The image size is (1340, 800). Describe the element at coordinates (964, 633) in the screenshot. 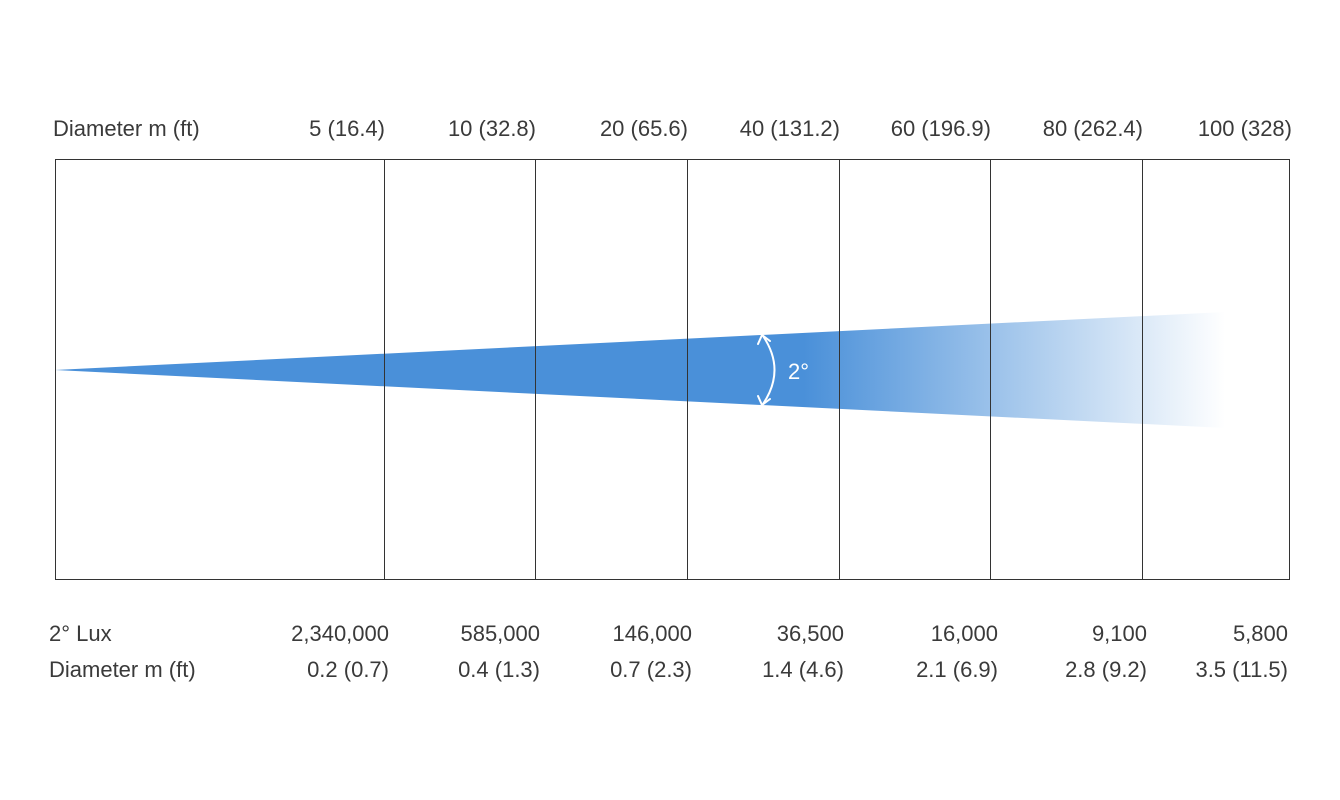

I see `lux-value: 16,000` at that location.